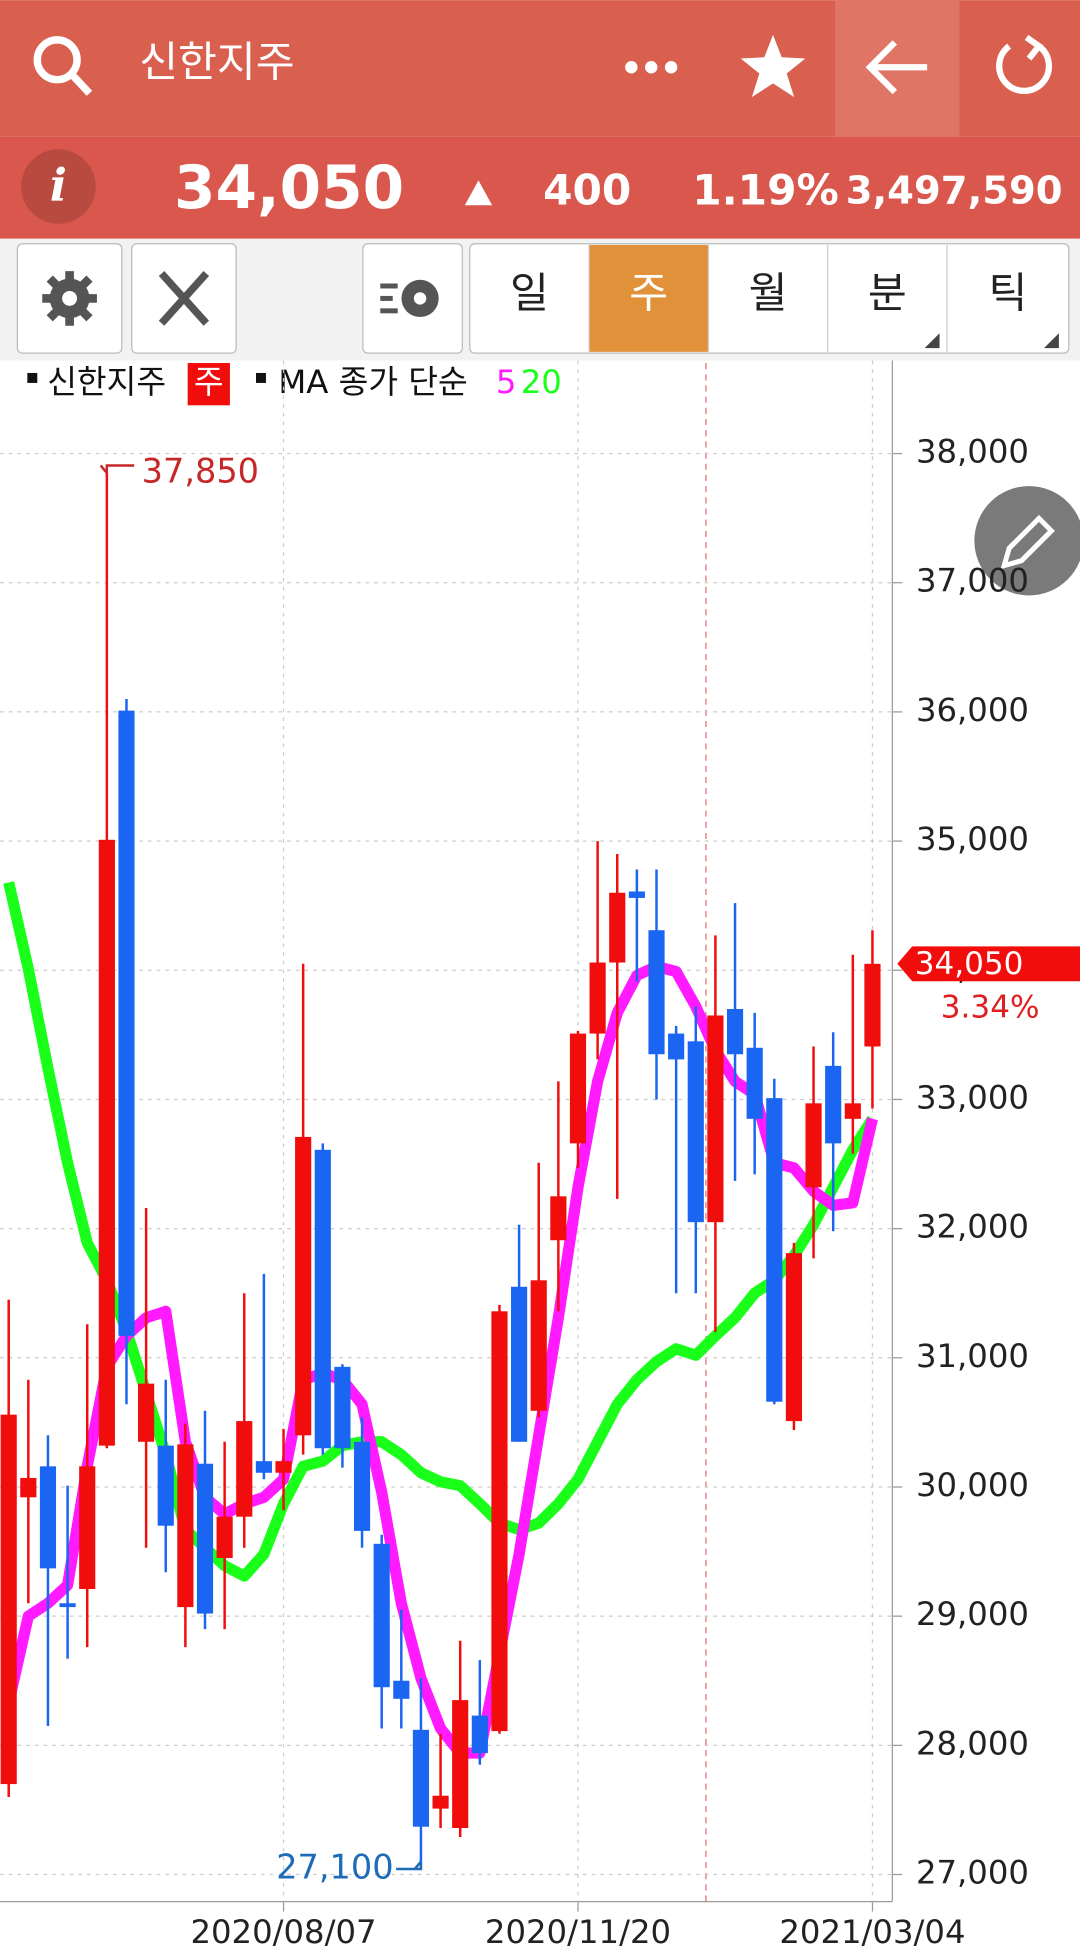 This screenshot has height=1949, width=1080. Describe the element at coordinates (969, 964) in the screenshot. I see `price-tag-label: 34,050` at that location.